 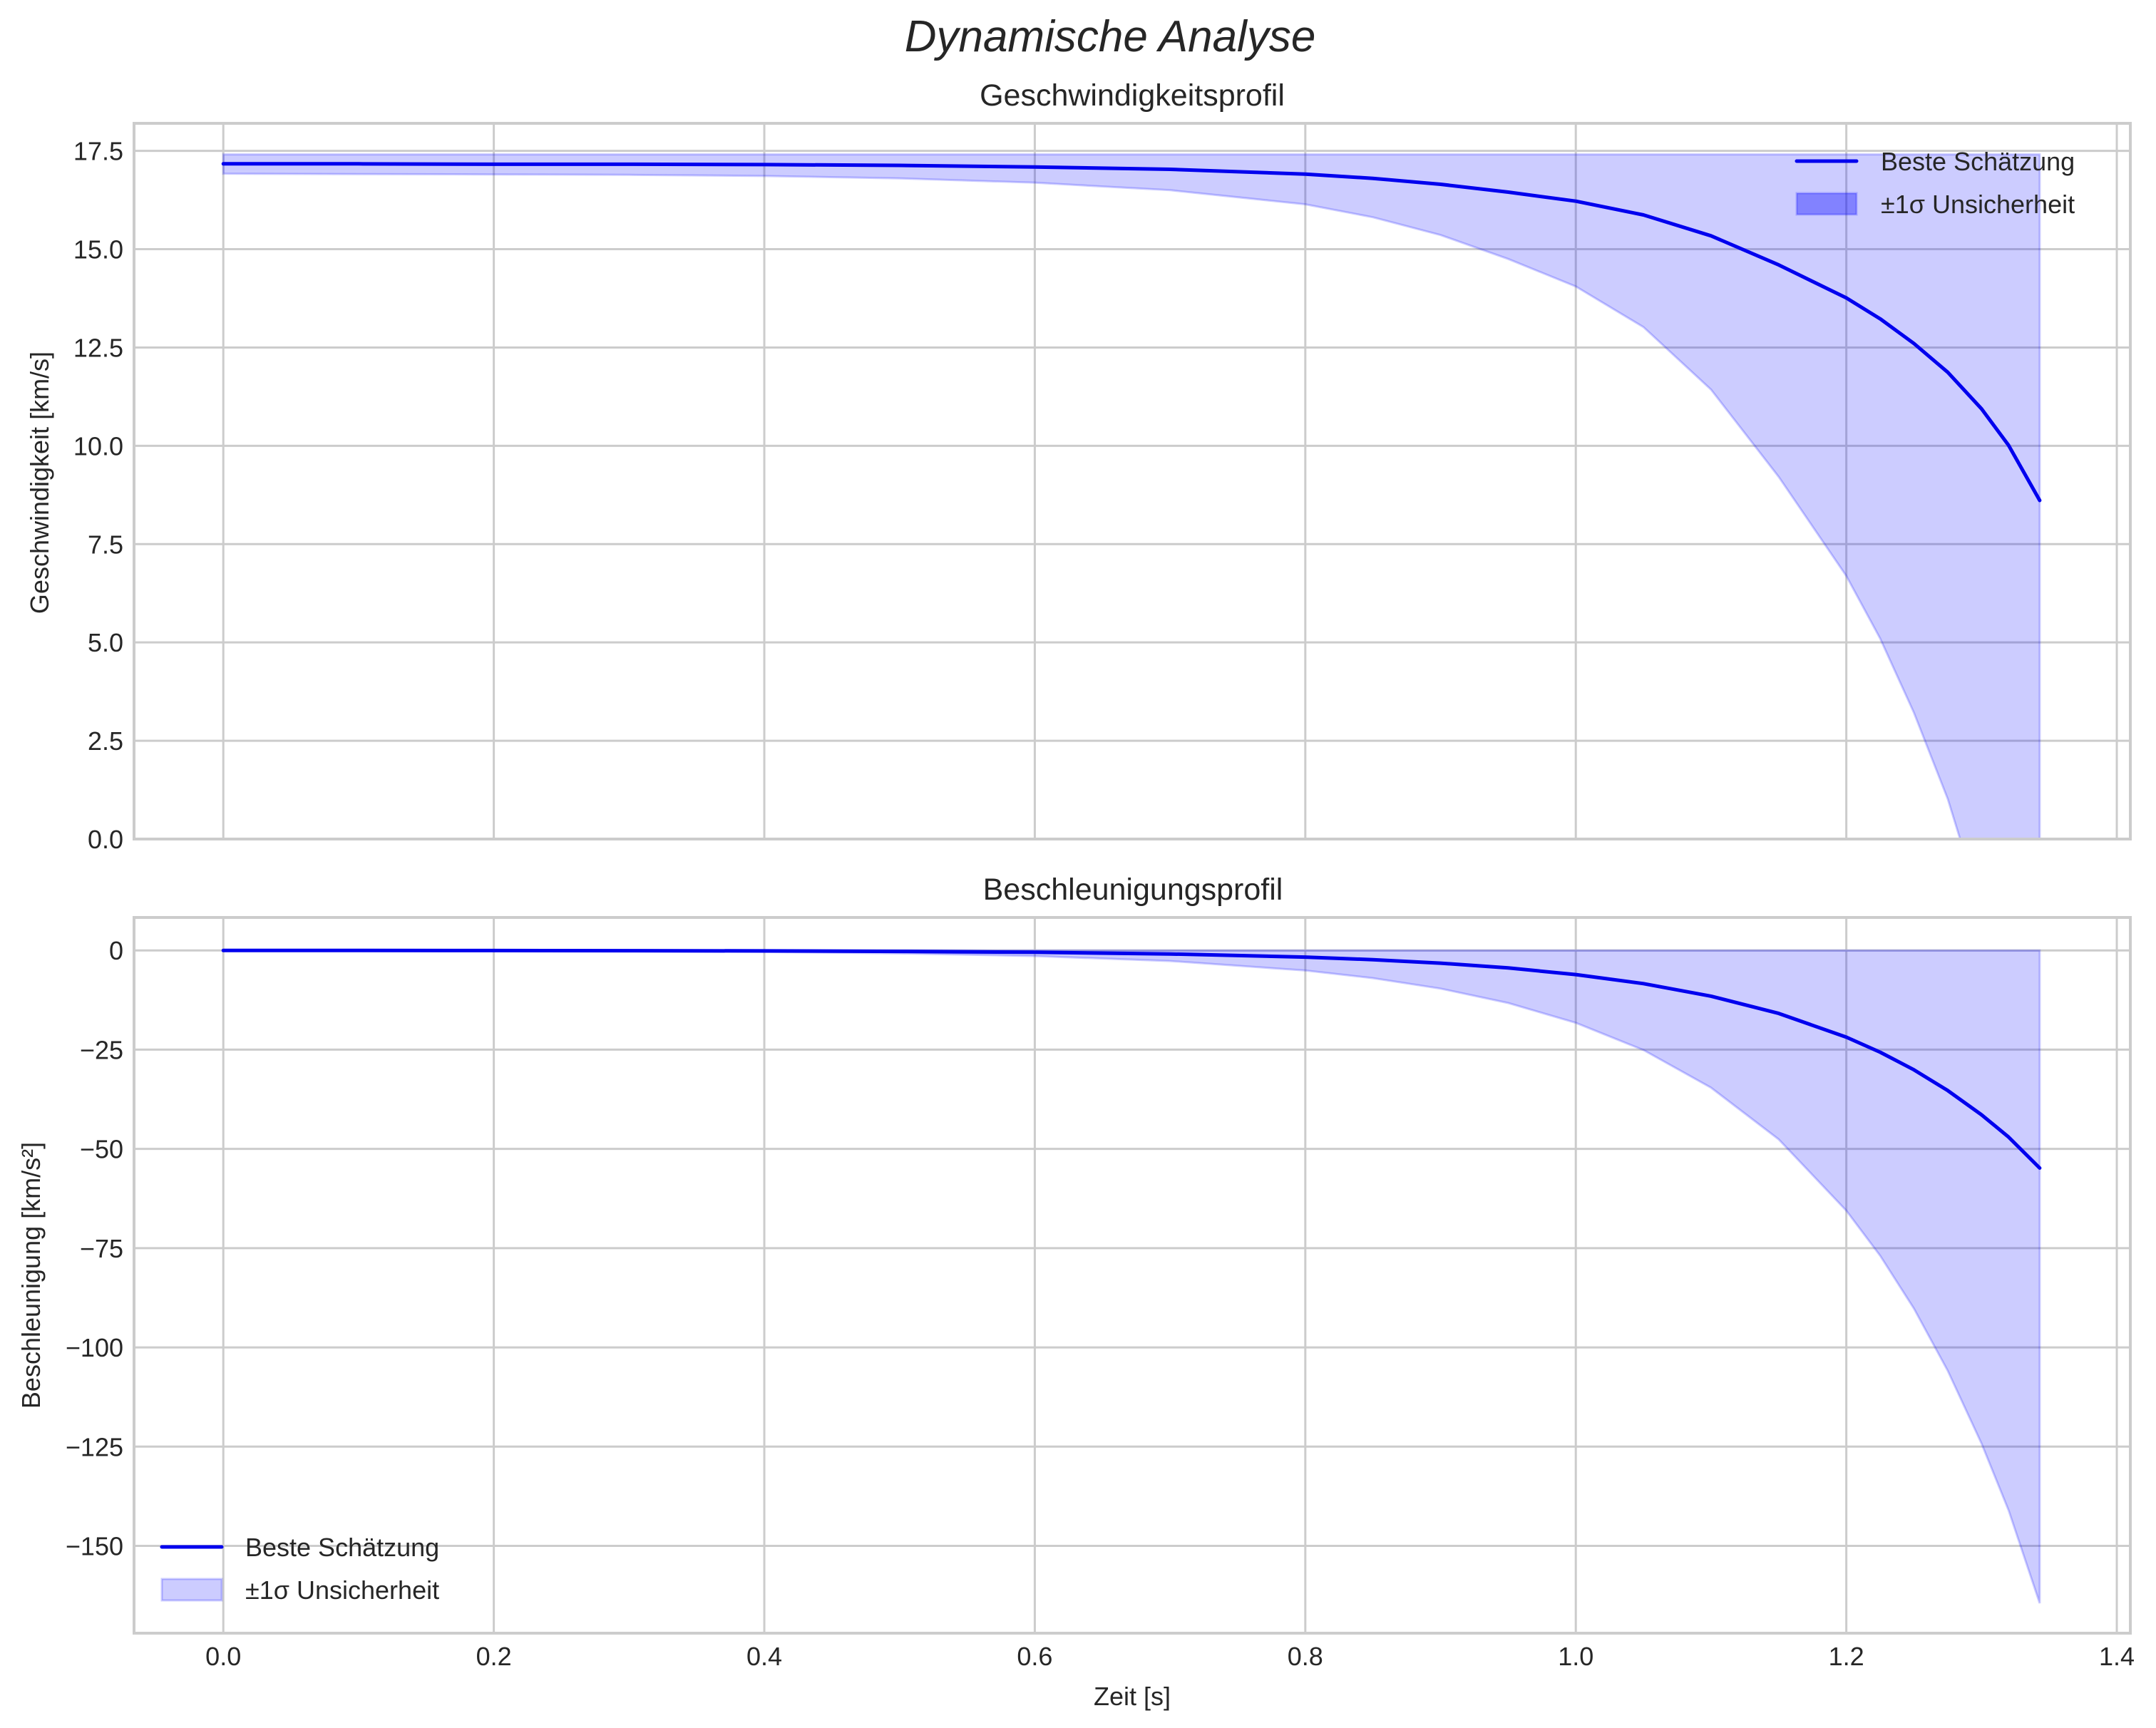 What do you see at coordinates (101, 1149) in the screenshot?
I see `y-tick-label: −50` at bounding box center [101, 1149].